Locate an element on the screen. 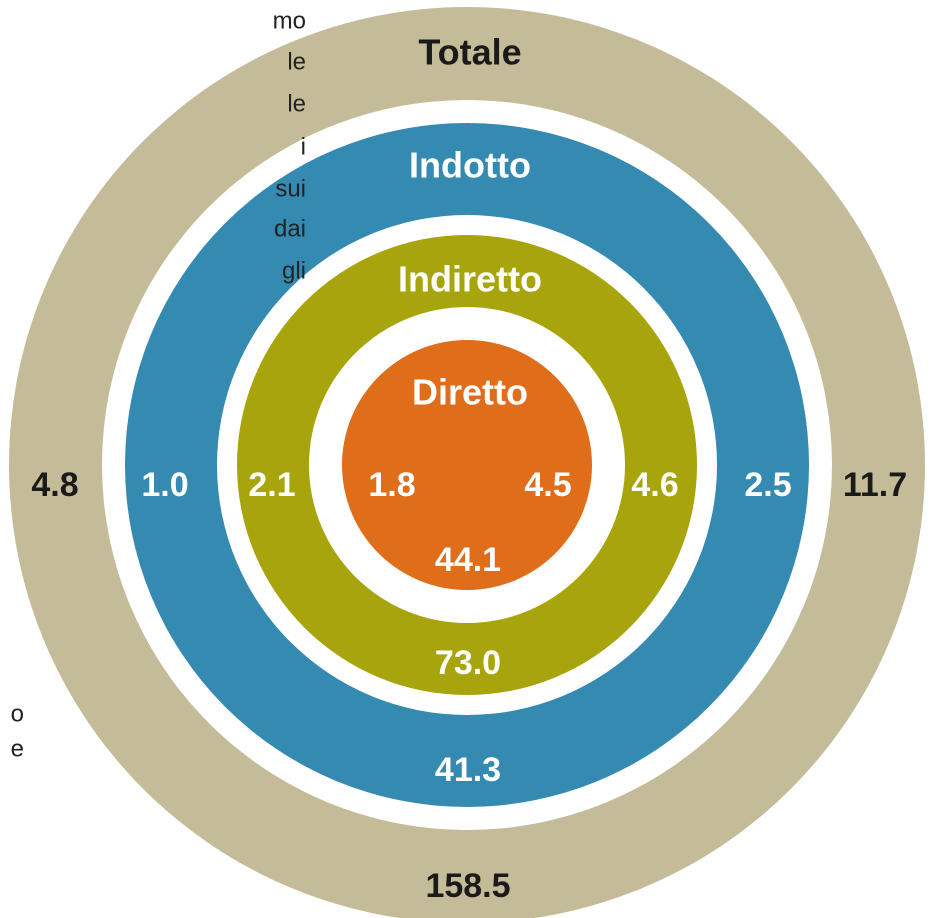 This screenshot has width=931, height=918. side-text: i is located at coordinates (303, 146).